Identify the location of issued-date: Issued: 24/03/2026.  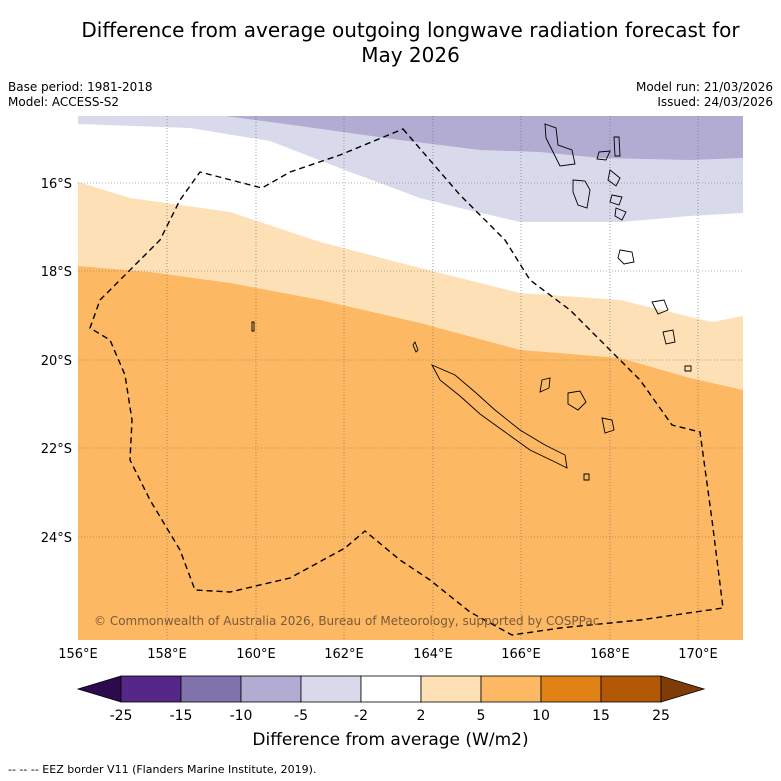
(715, 102).